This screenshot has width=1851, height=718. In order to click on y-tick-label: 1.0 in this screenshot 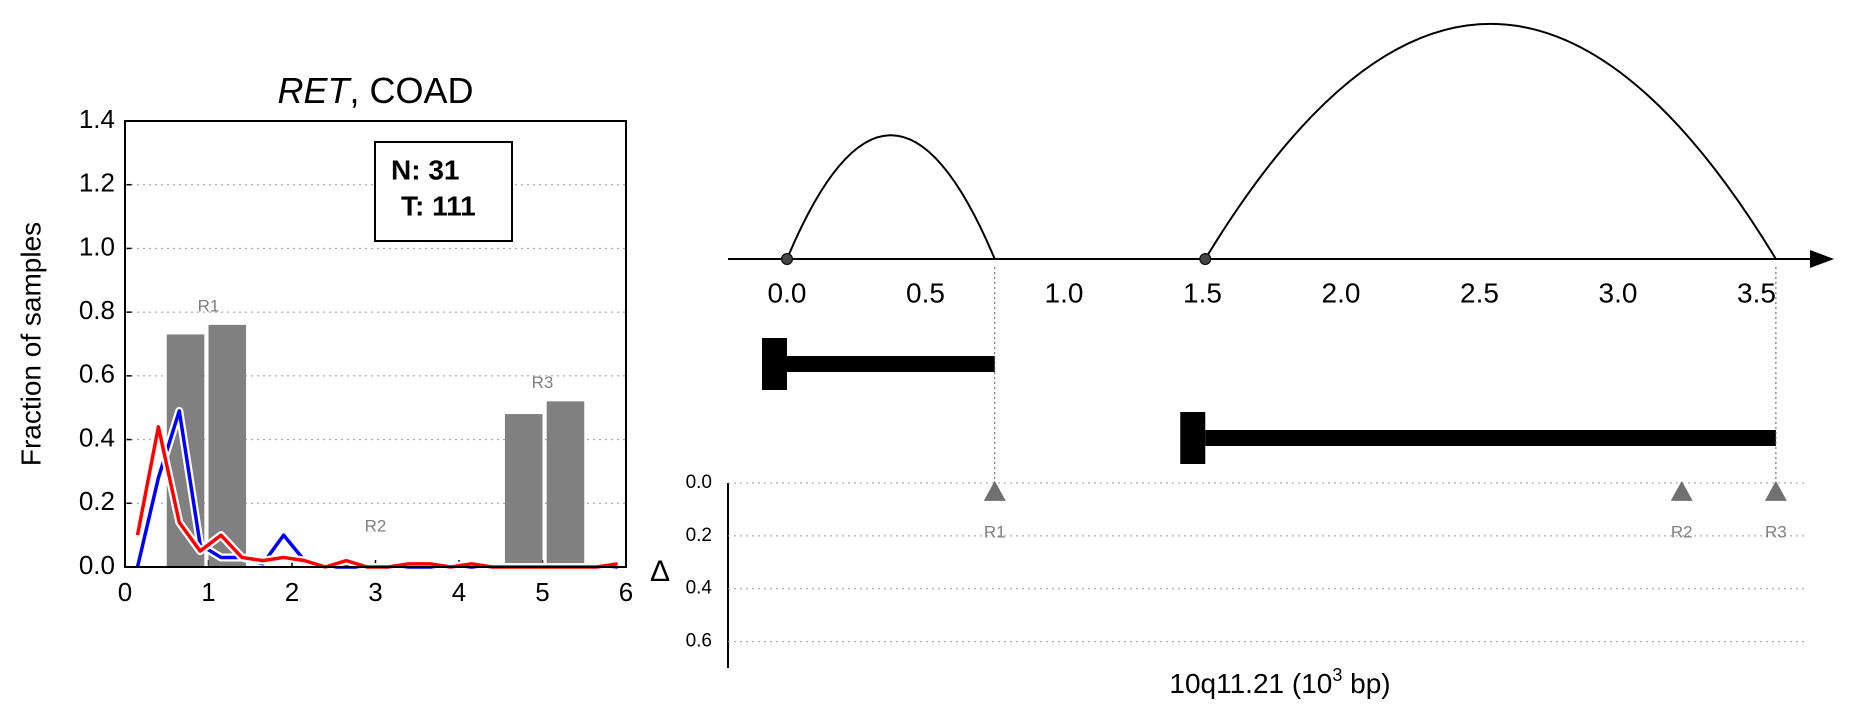, I will do `click(97, 246)`.